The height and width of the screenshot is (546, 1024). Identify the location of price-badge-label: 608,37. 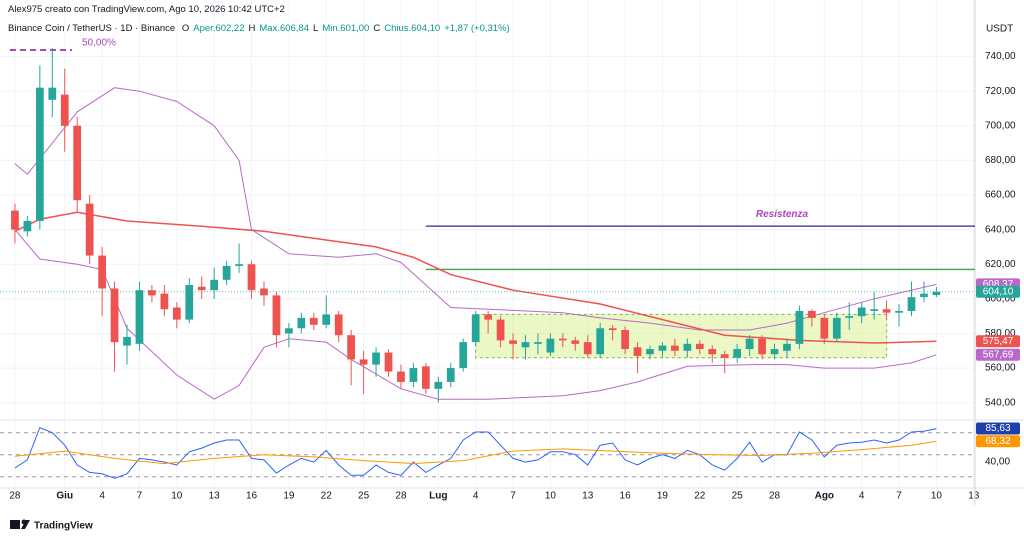
(998, 284).